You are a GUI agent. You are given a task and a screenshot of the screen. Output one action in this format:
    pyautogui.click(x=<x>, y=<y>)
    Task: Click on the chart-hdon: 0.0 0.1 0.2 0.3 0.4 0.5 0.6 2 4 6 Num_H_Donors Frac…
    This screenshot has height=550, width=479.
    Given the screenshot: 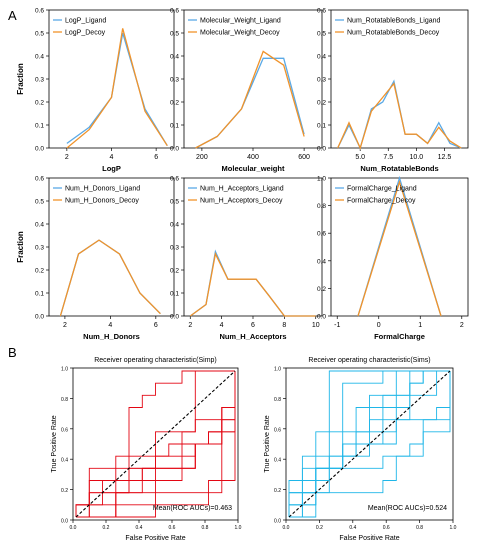 What is the action you would take?
    pyautogui.click(x=95, y=258)
    